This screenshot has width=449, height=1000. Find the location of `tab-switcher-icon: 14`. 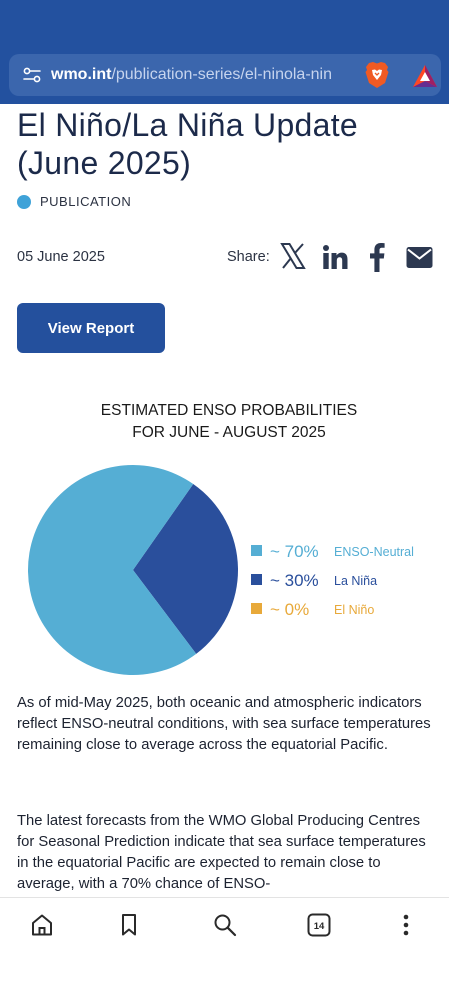

tab-switcher-icon: 14 is located at coordinates (319, 925).